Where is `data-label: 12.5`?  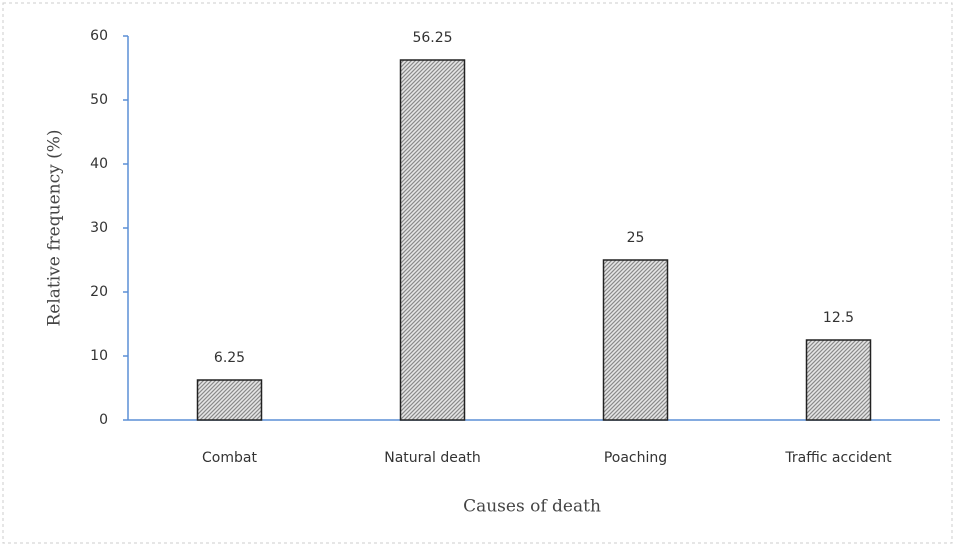
data-label: 12.5 is located at coordinates (838, 318).